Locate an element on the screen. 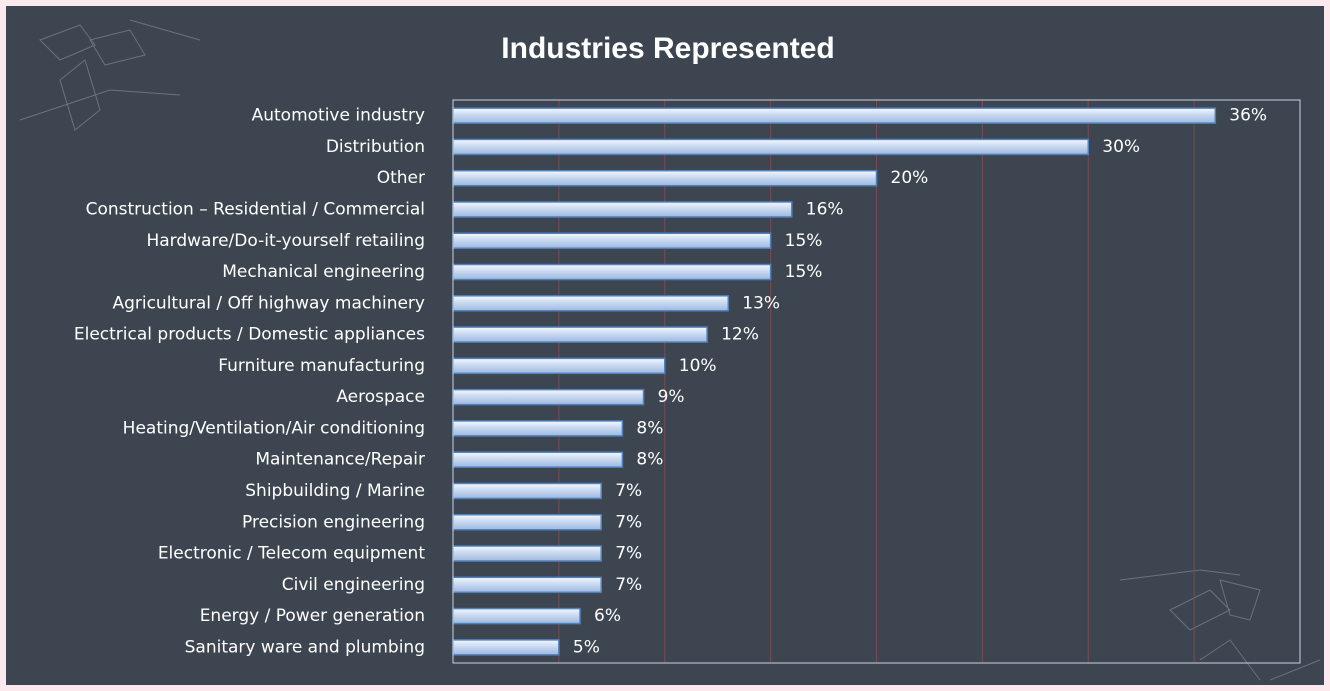 The width and height of the screenshot is (1330, 691). y-tick-label: Sanitary ware and plumbing is located at coordinates (305, 647).